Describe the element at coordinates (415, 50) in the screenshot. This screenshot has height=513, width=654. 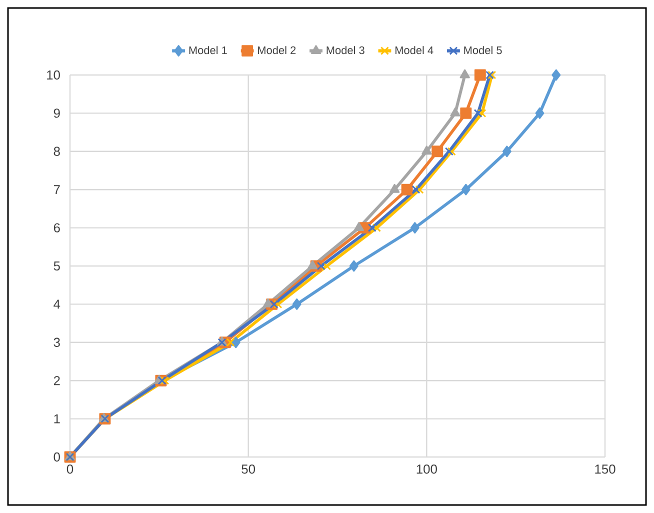
I see `legend-label: Model 4` at that location.